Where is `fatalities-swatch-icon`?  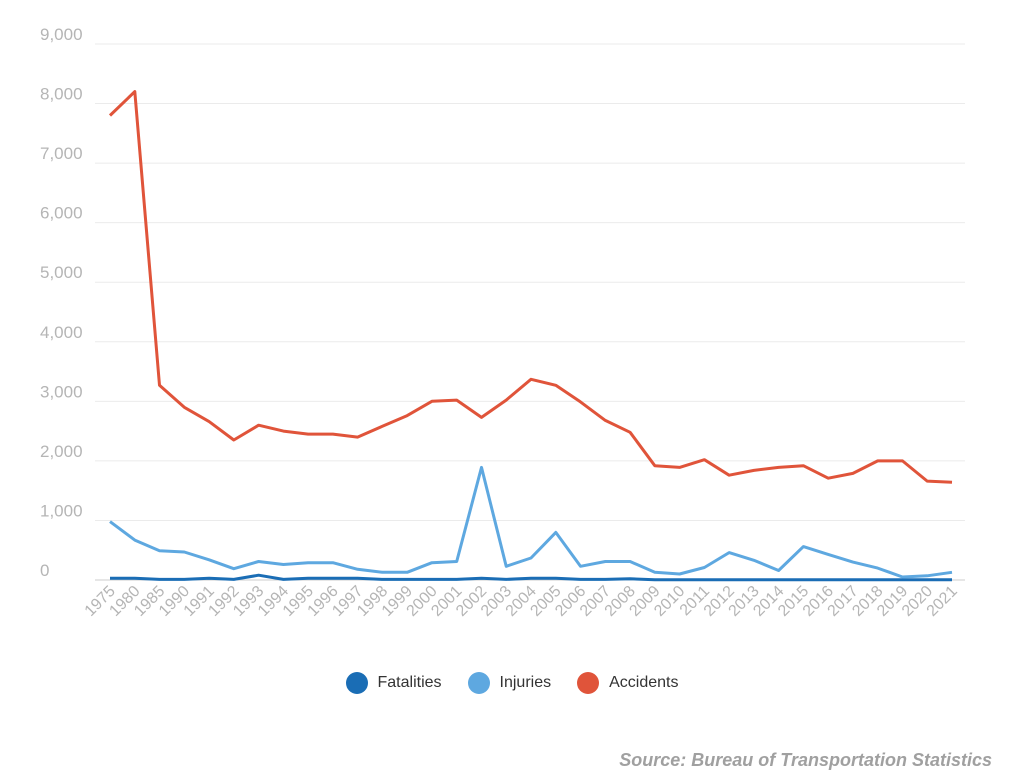 fatalities-swatch-icon is located at coordinates (356, 683).